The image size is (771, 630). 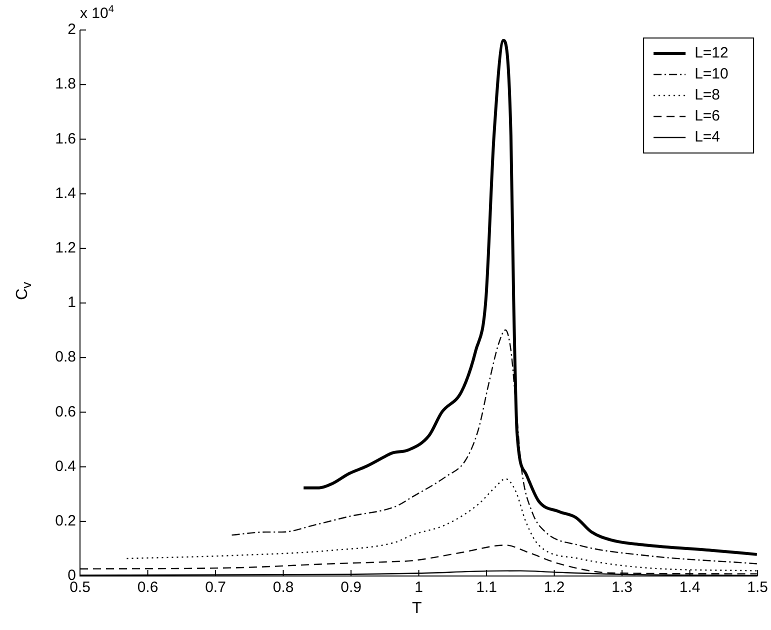 I want to click on y-tick-label: 2, so click(x=72, y=29).